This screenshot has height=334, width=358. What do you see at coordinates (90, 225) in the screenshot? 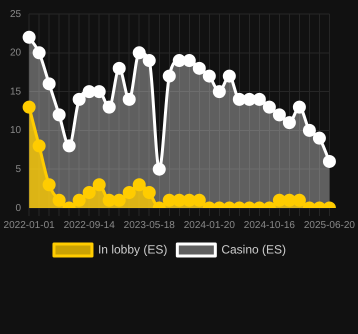
I see `x-tick-label: 2022-09-14` at bounding box center [90, 225].